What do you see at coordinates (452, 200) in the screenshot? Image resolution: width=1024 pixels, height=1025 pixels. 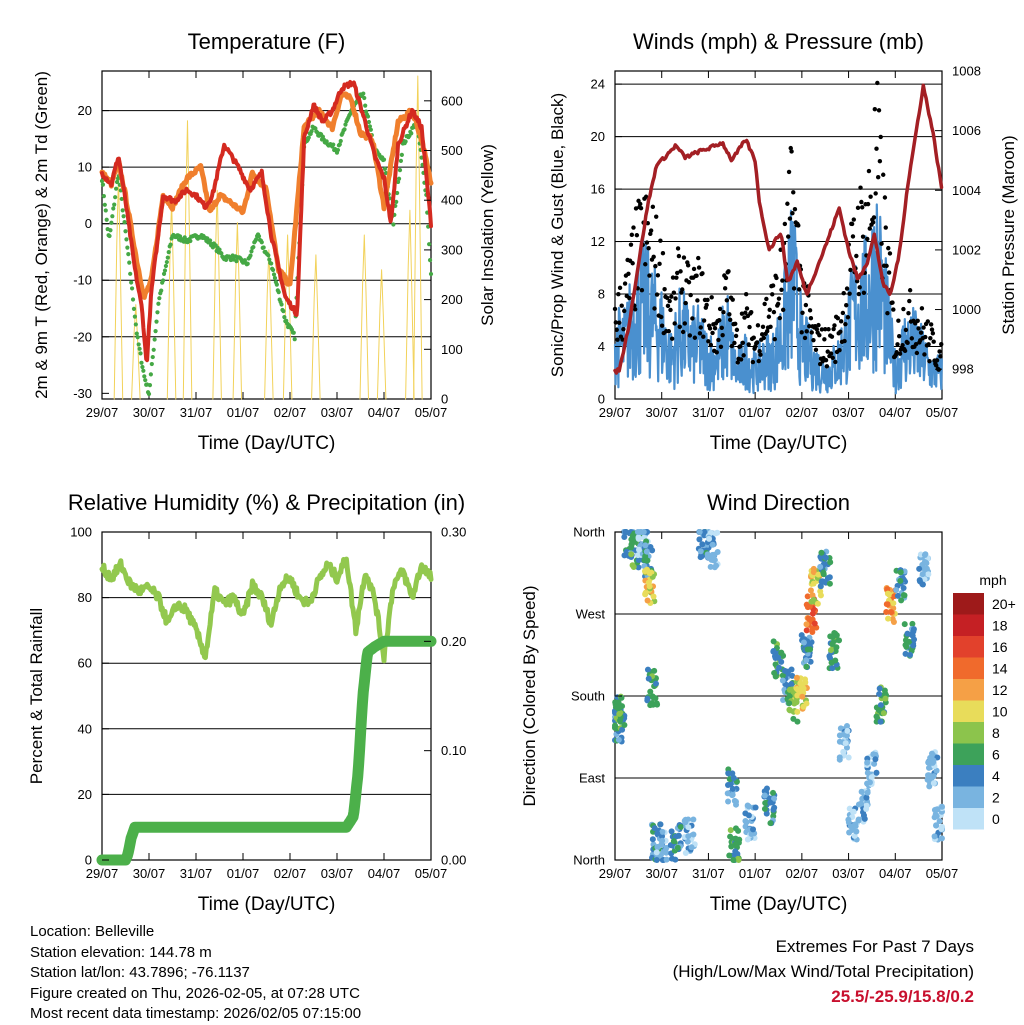 I see `y-tick-label-right: 400` at bounding box center [452, 200].